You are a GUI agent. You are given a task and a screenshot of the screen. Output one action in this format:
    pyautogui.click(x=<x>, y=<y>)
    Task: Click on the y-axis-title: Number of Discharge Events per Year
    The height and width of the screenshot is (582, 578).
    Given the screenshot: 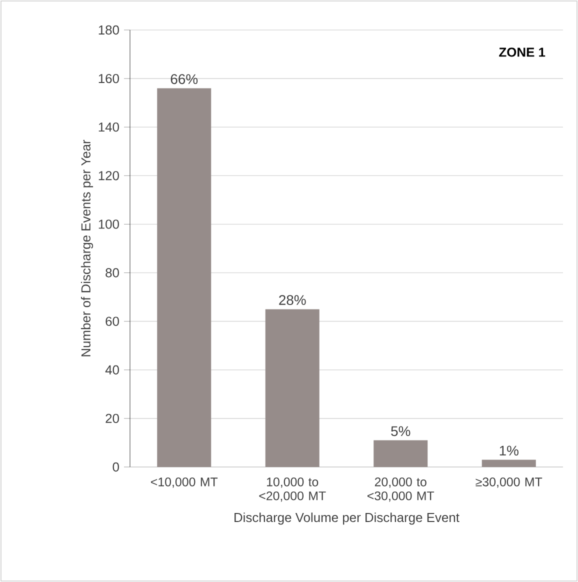 What is the action you would take?
    pyautogui.click(x=87, y=248)
    